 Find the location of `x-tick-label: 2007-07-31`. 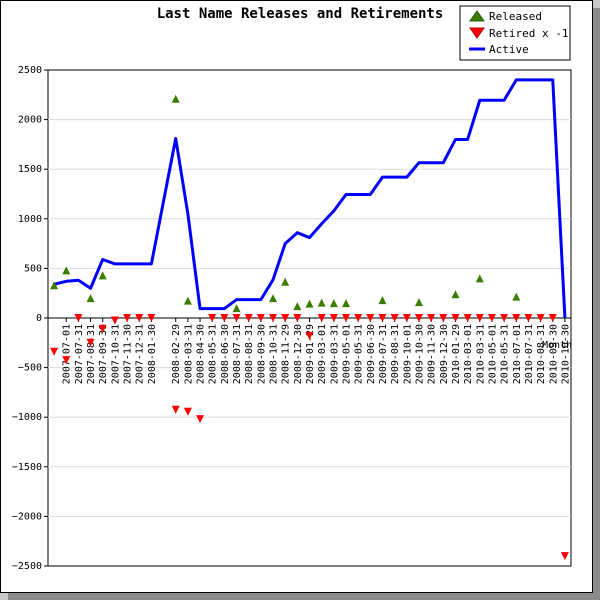

x-tick-label: 2007-07-31 is located at coordinates (79, 354).